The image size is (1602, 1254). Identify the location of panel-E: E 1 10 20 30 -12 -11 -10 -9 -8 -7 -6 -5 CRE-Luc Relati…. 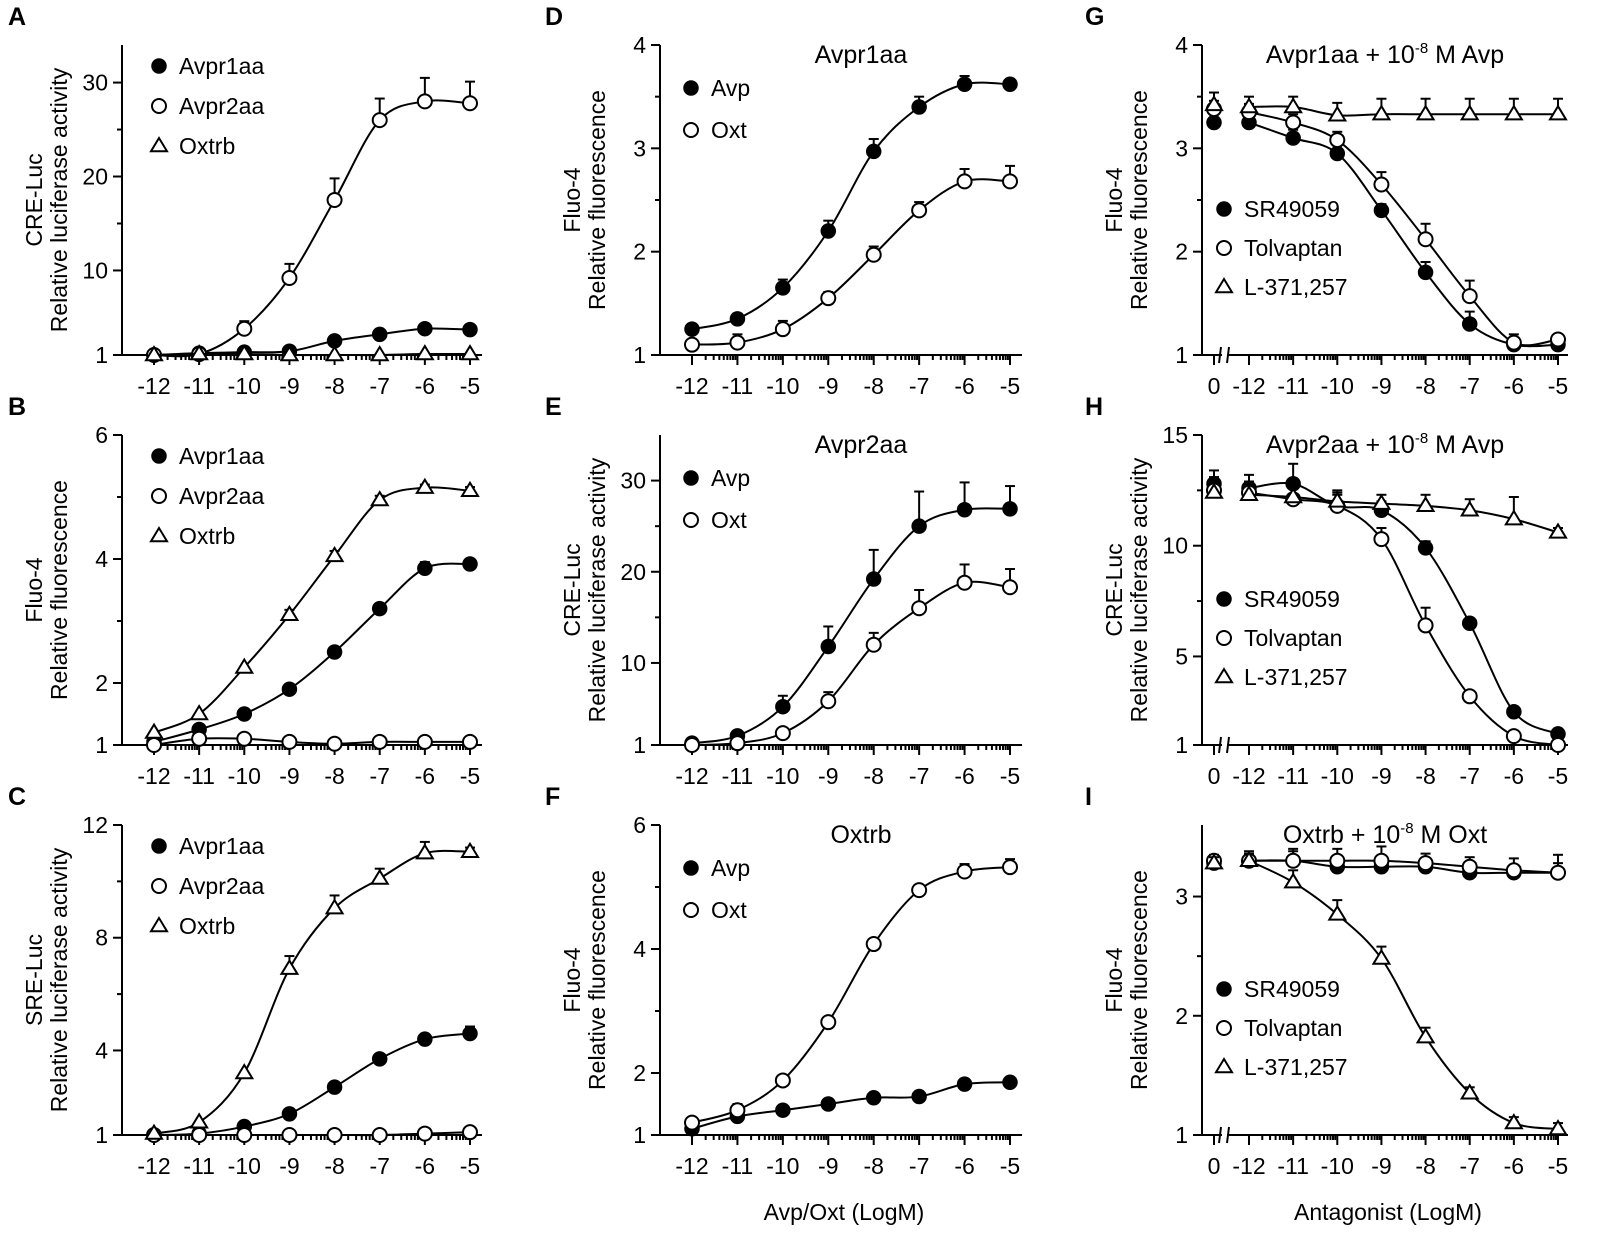
(783, 591).